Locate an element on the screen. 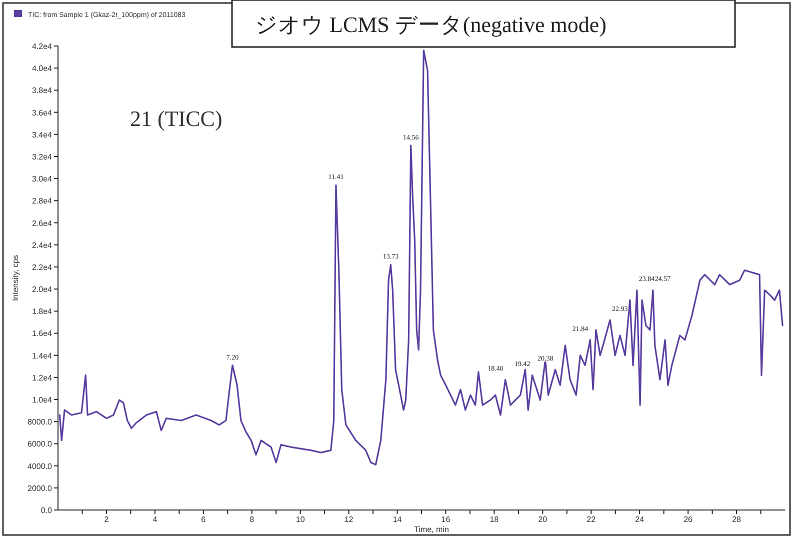  y-tick-label: 2.6e4 is located at coordinates (42, 223).